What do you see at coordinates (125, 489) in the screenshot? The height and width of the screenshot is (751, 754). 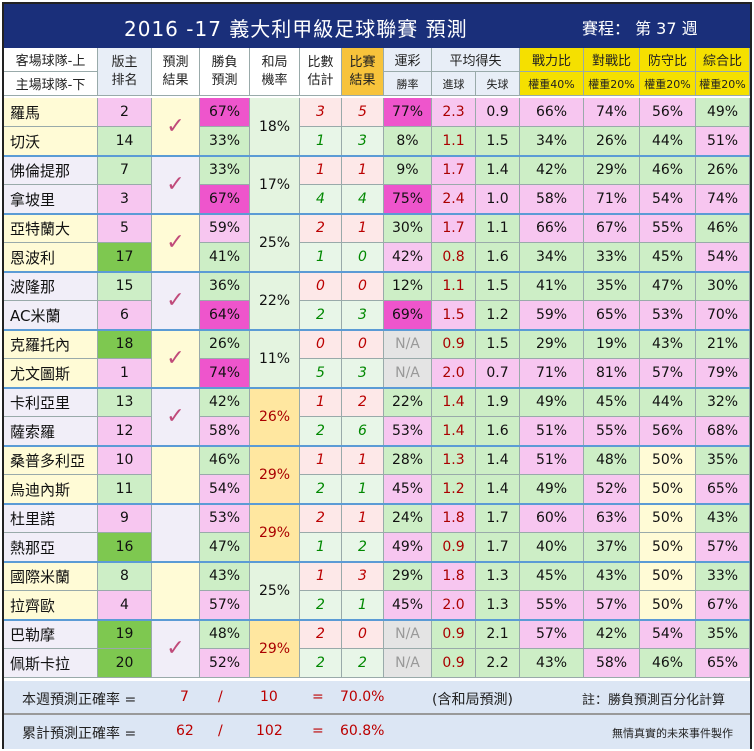 I see `team-rank: 11` at bounding box center [125, 489].